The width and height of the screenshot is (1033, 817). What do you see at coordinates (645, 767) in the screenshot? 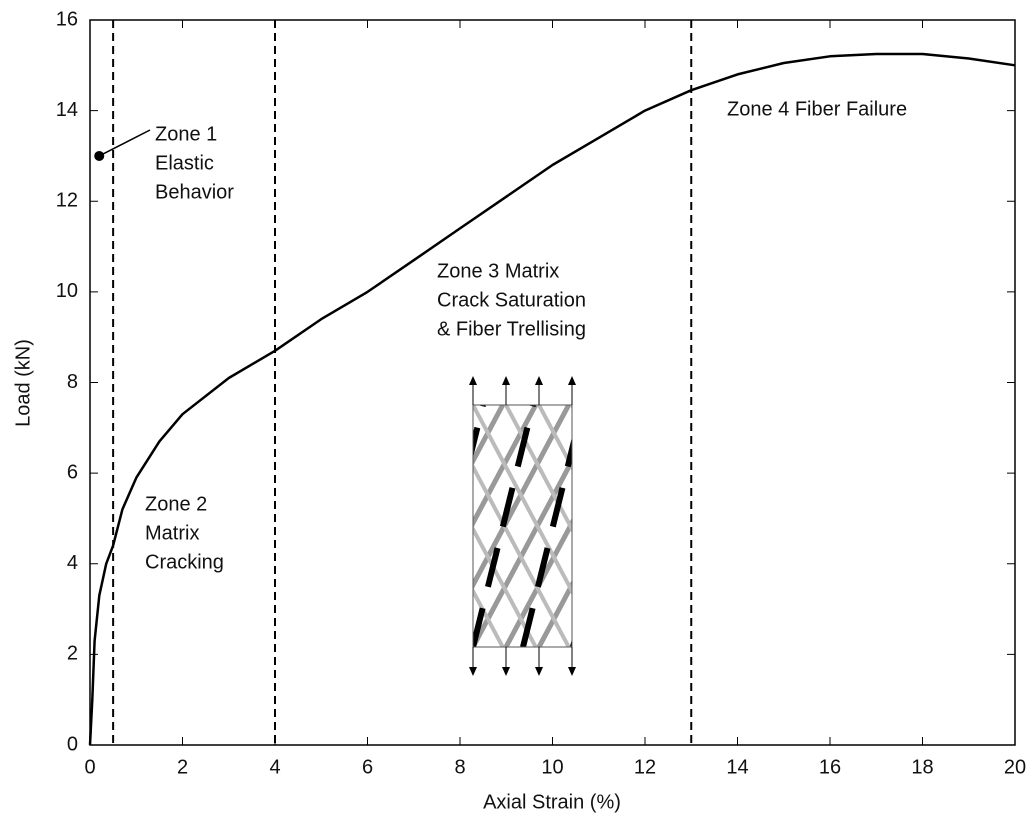
I see `x-tick-label: 12` at bounding box center [645, 767].